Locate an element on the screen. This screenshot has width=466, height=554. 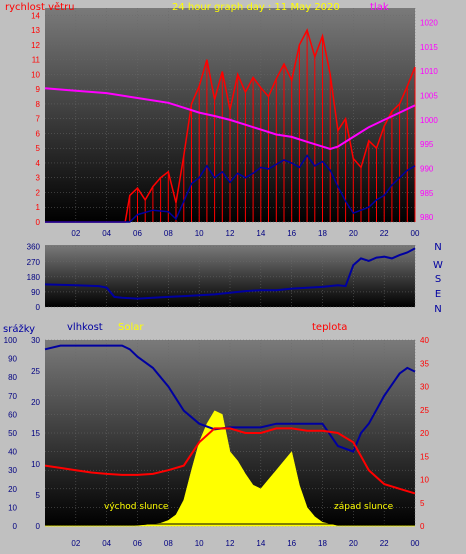
wind-y-tick-label: 10 is located at coordinates (35, 74).